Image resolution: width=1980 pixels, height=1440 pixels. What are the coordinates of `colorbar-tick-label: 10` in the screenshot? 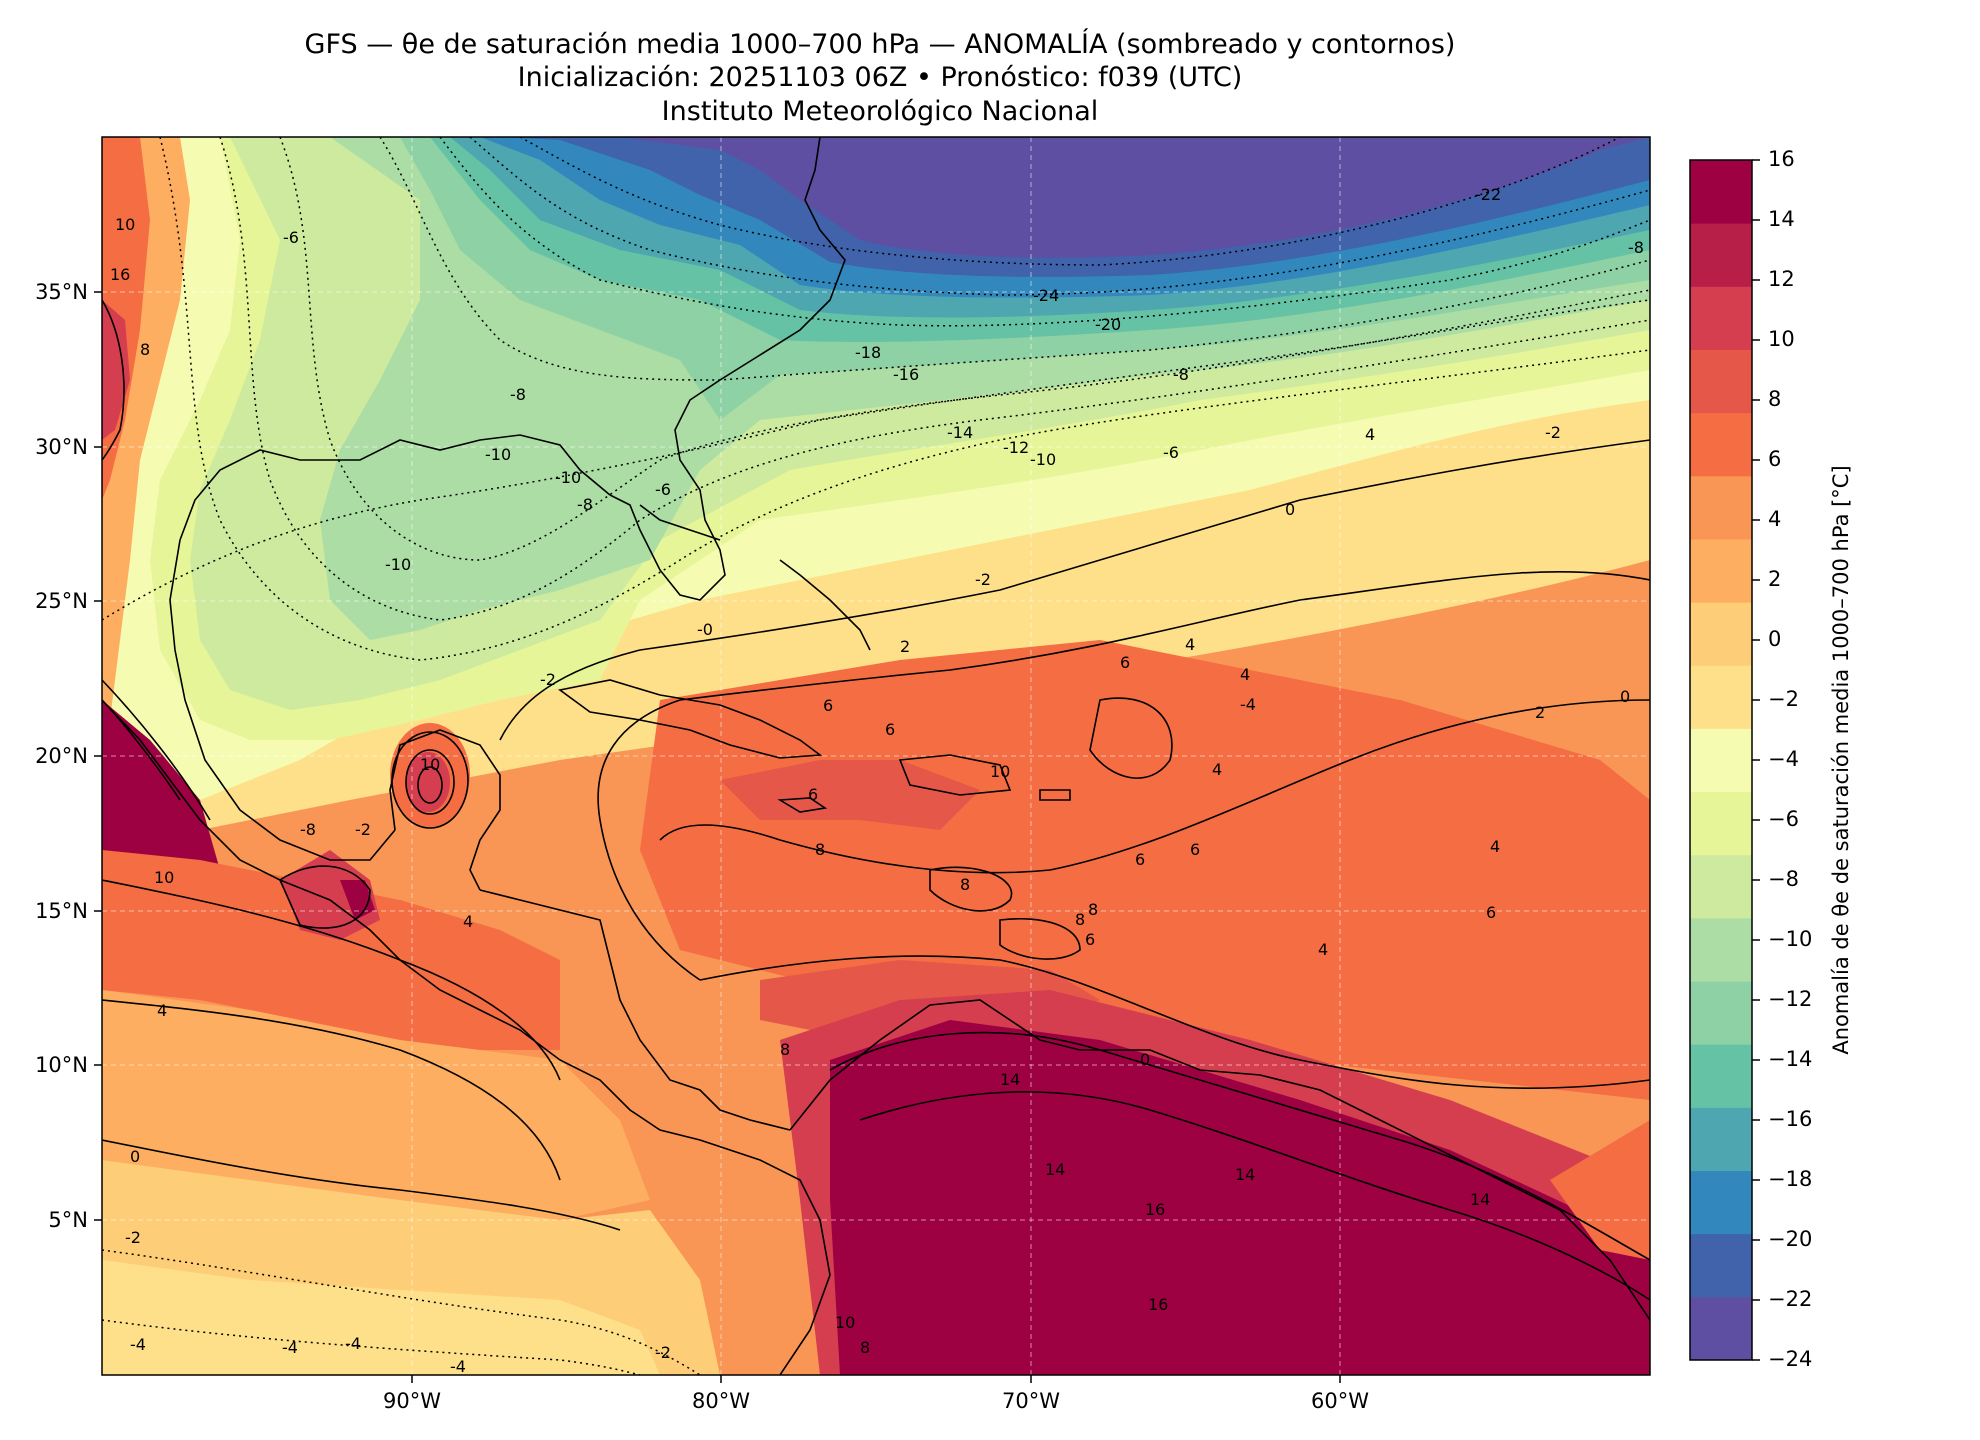 It's located at (1781, 339).